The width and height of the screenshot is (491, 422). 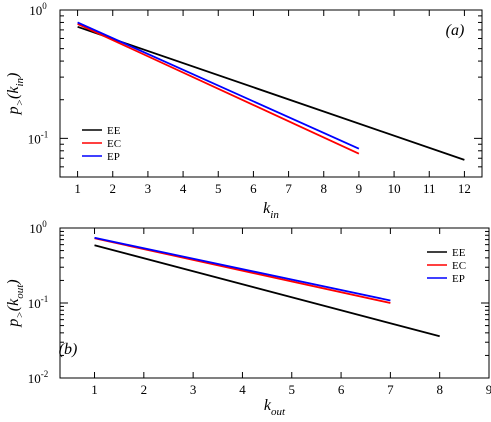 What do you see at coordinates (274, 215) in the screenshot?
I see `x-axis-title-sub: in` at bounding box center [274, 215].